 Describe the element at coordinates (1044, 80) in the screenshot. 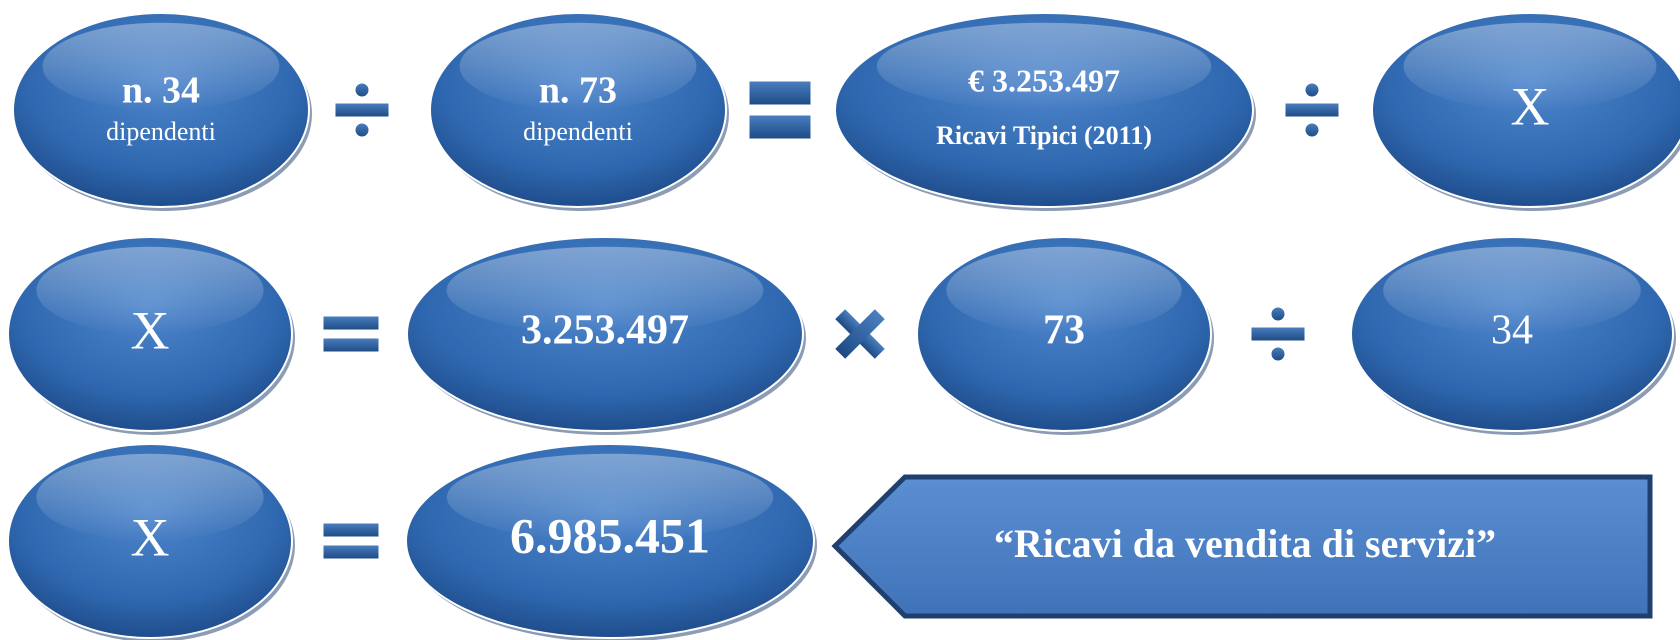

I see `node-text: € 3.253.497` at that location.